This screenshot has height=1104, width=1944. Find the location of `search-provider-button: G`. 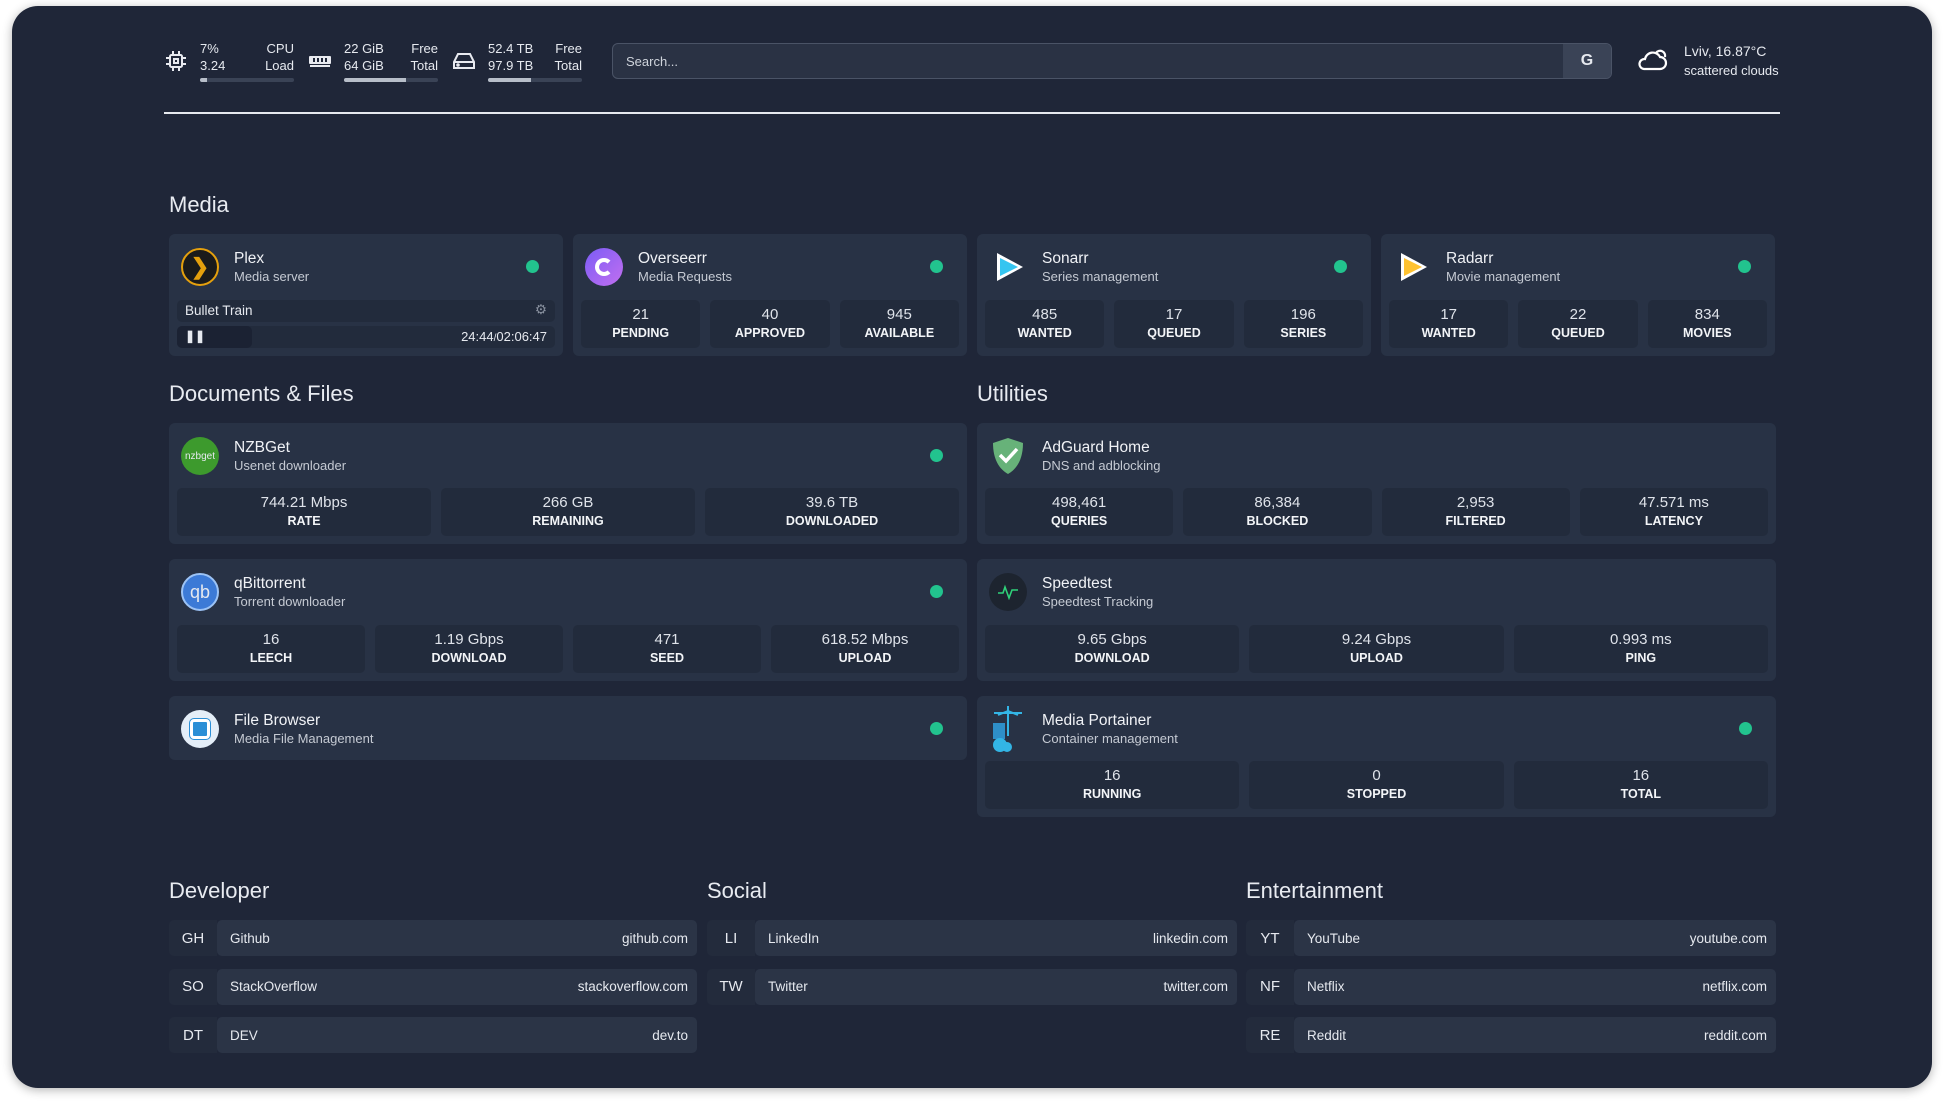

search-provider-button: G is located at coordinates (1587, 61).